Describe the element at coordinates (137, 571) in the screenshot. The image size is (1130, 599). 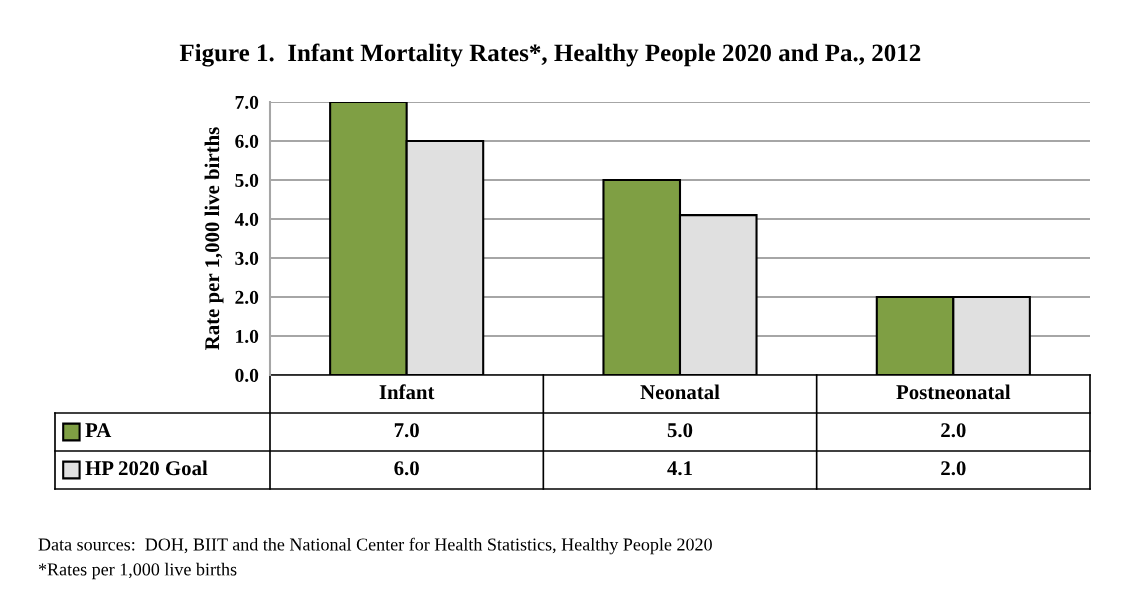
I see `text: *Rates per 1,000 live births` at that location.